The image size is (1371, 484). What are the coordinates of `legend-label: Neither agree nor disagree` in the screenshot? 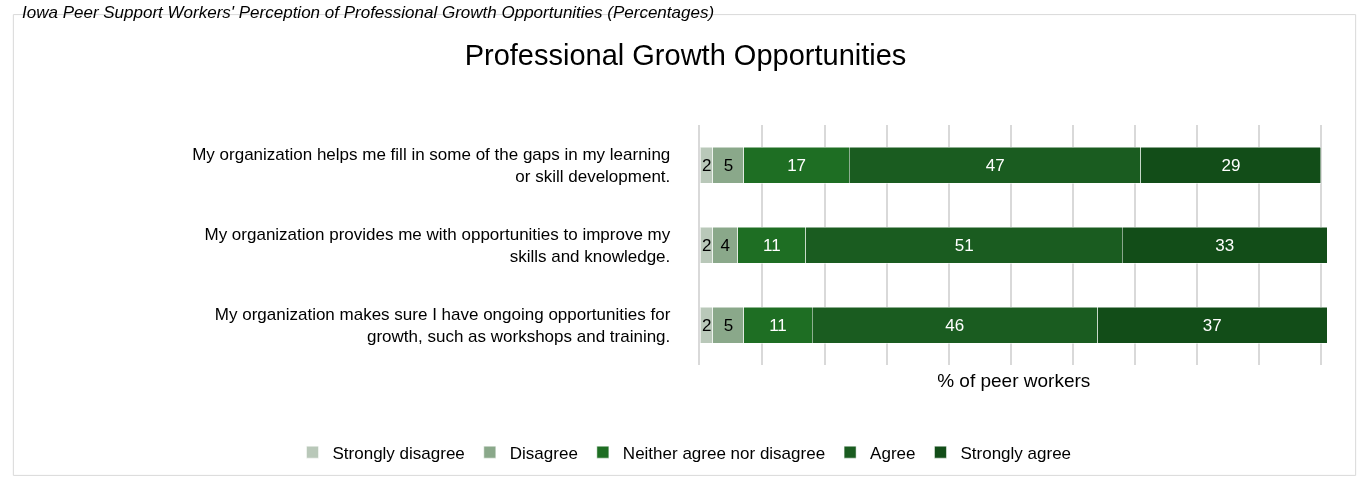 It's located at (724, 453).